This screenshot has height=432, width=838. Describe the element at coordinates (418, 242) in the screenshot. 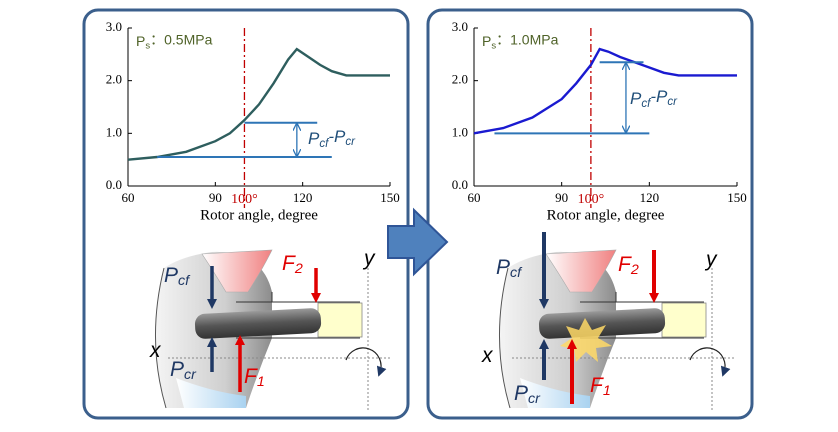

I see `transition-arrow` at that location.